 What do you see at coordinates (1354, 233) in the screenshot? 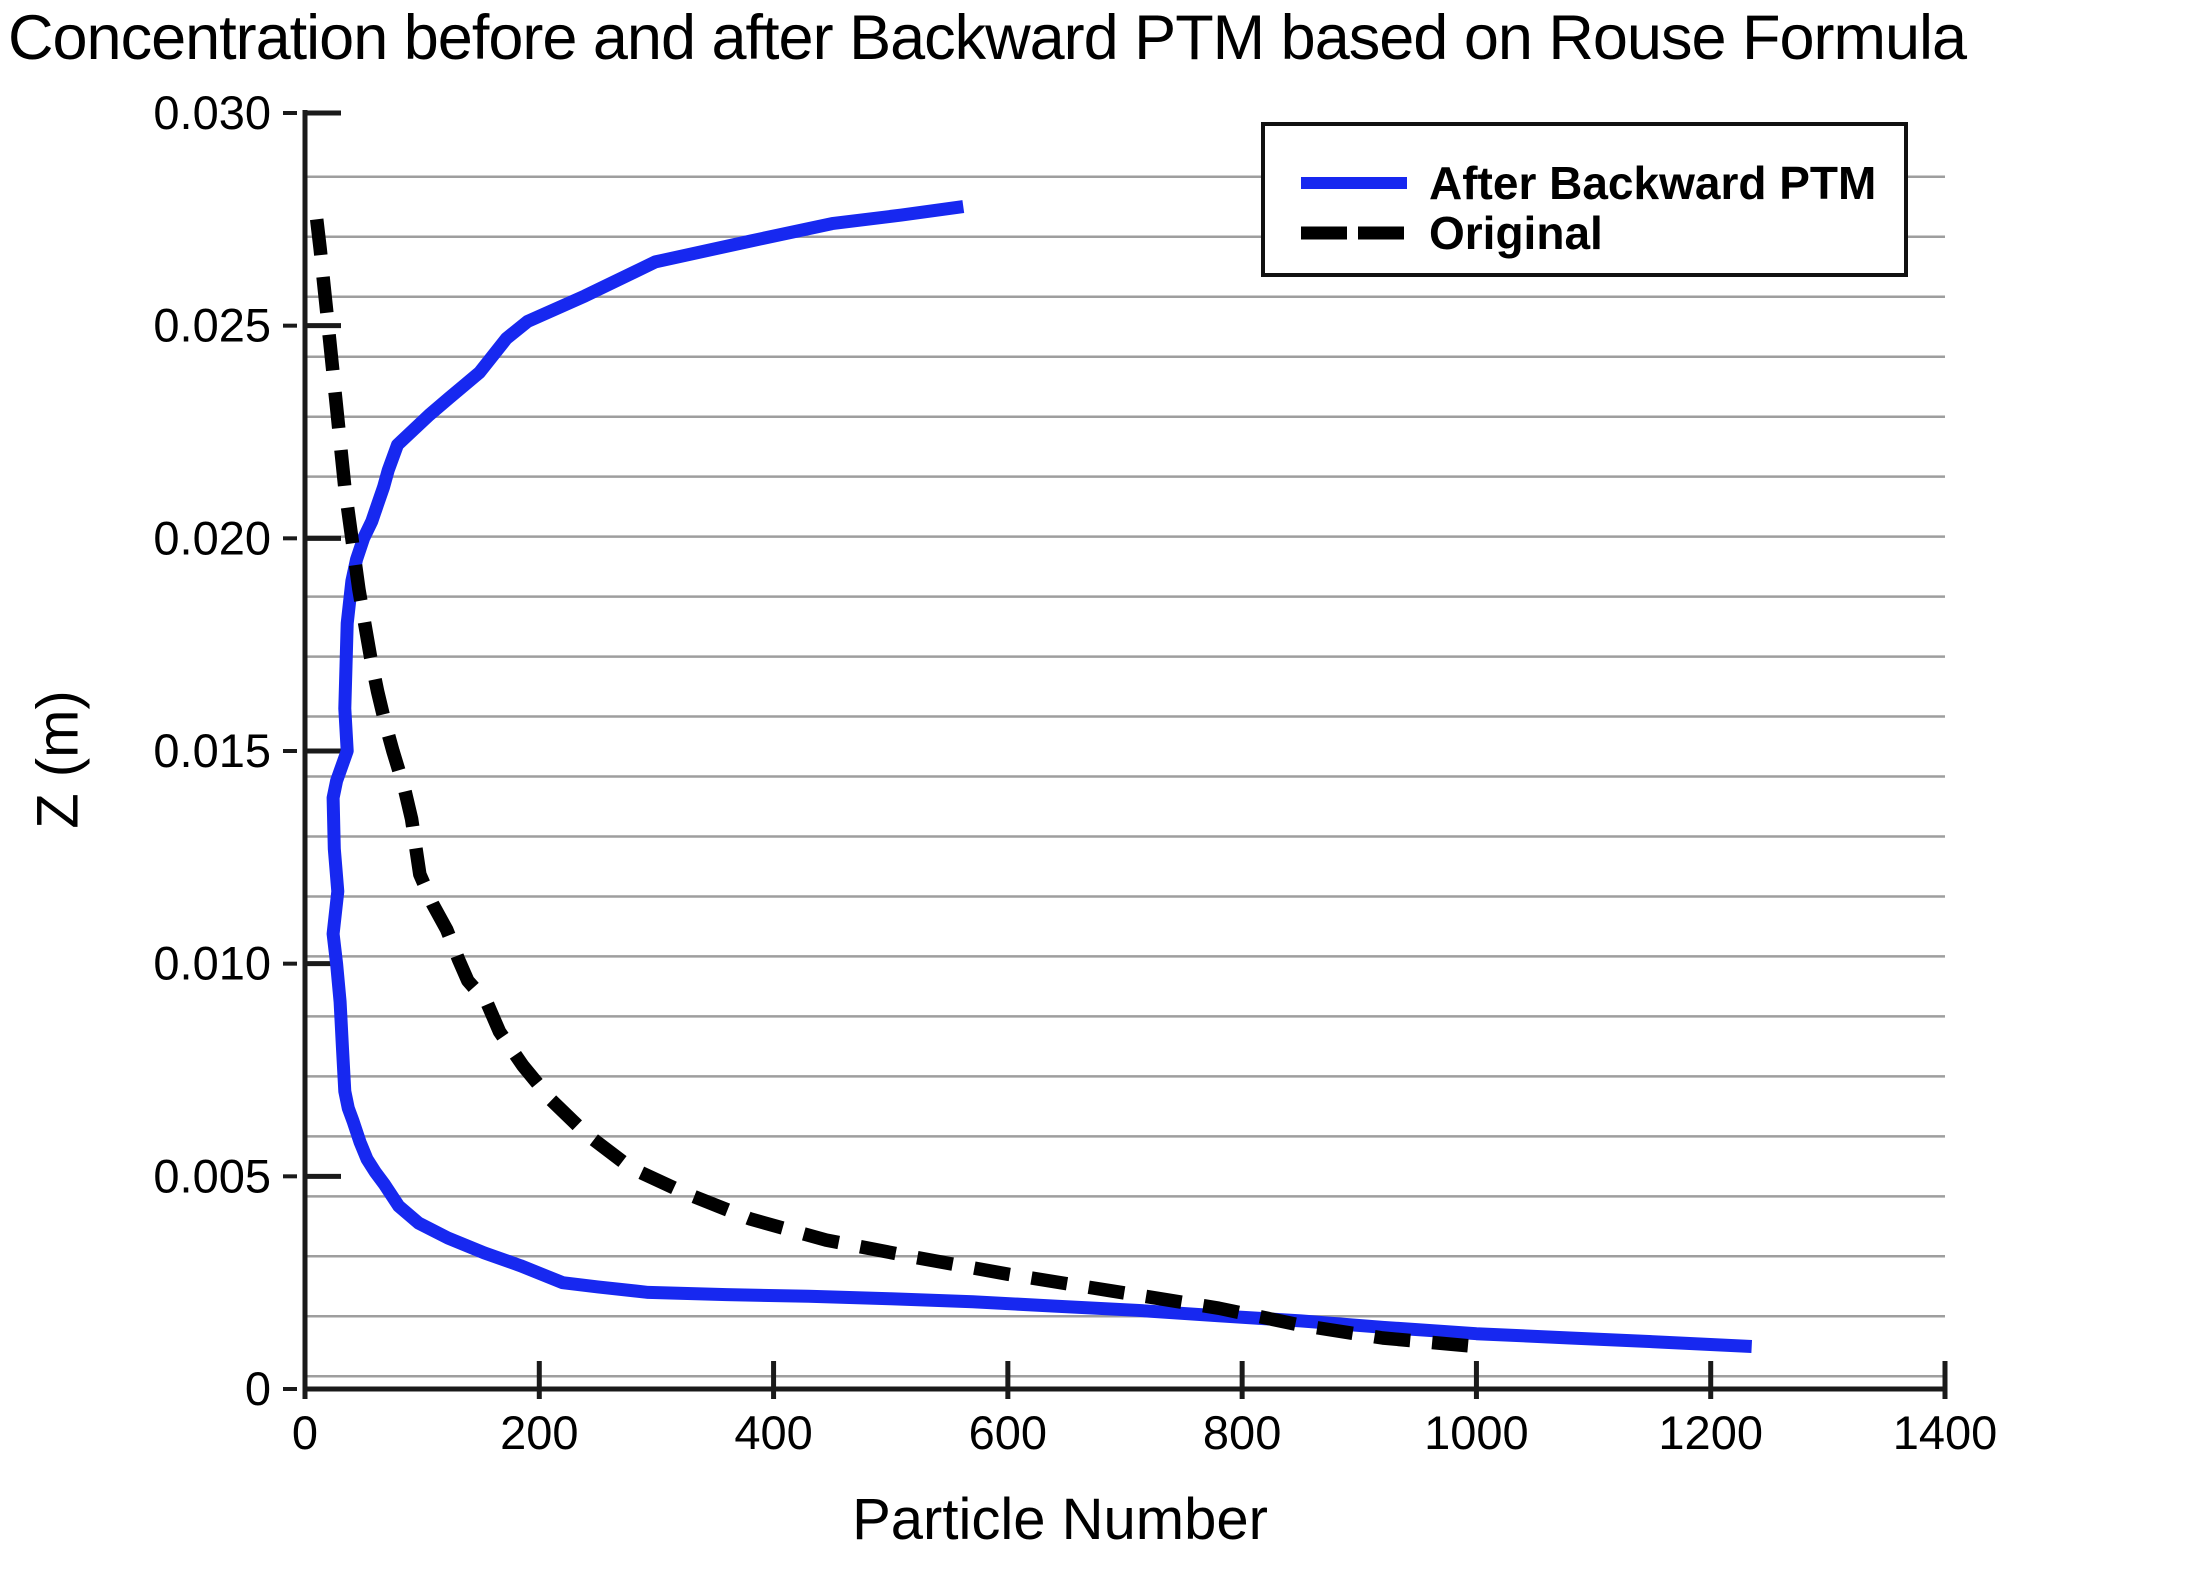
I see `legend-line-dashed-icon` at bounding box center [1354, 233].